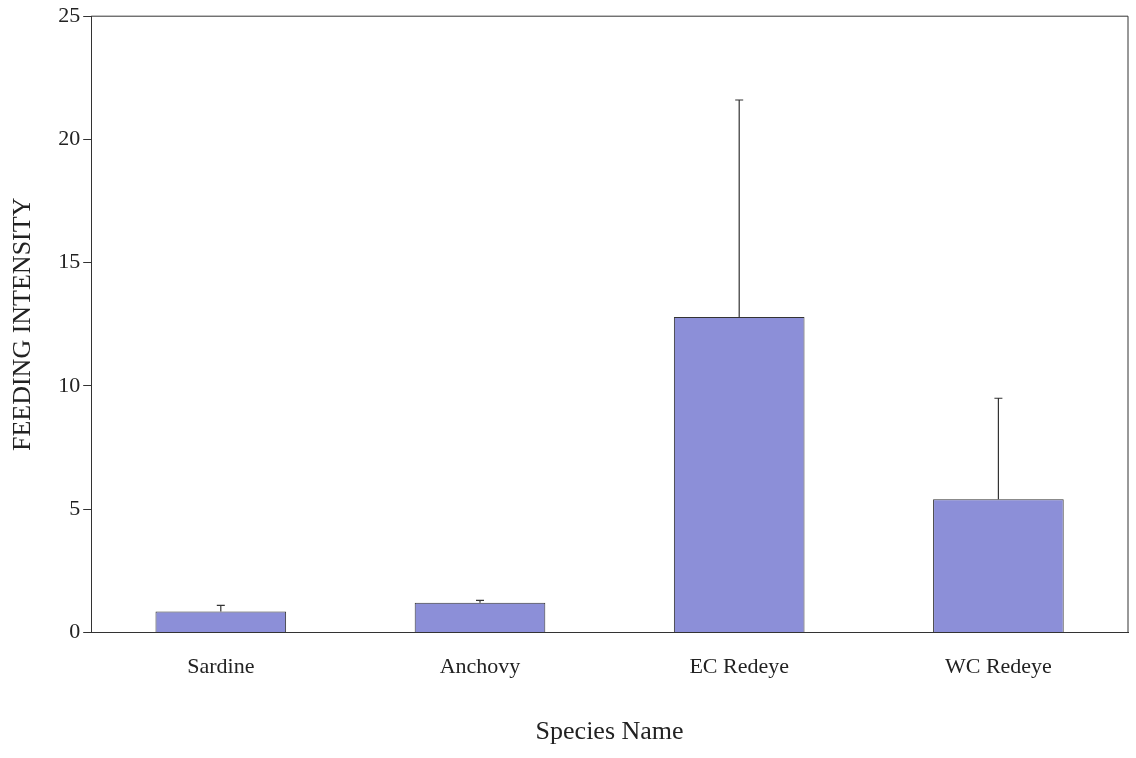 The image size is (1136, 758). Describe the element at coordinates (739, 666) in the screenshot. I see `x-tick-label: EC Redeye` at that location.